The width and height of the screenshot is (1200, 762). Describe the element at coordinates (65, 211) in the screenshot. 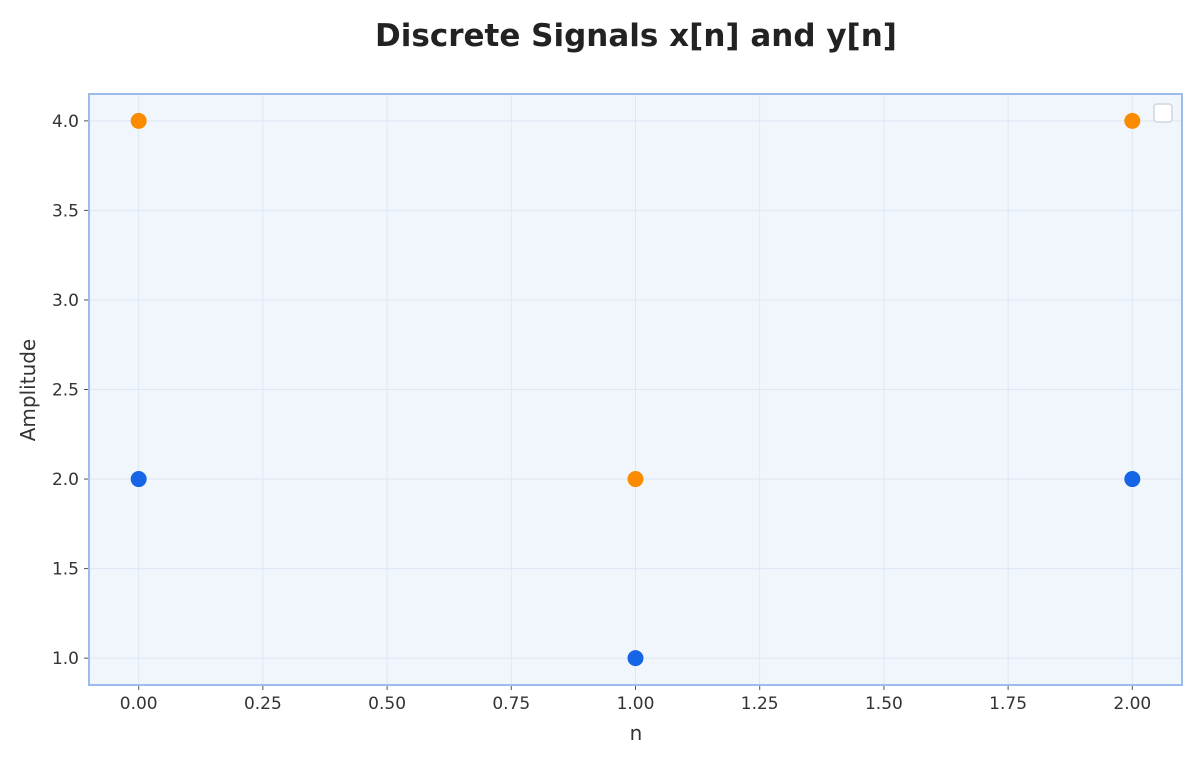

I see `y-tick-label: 3.5` at that location.